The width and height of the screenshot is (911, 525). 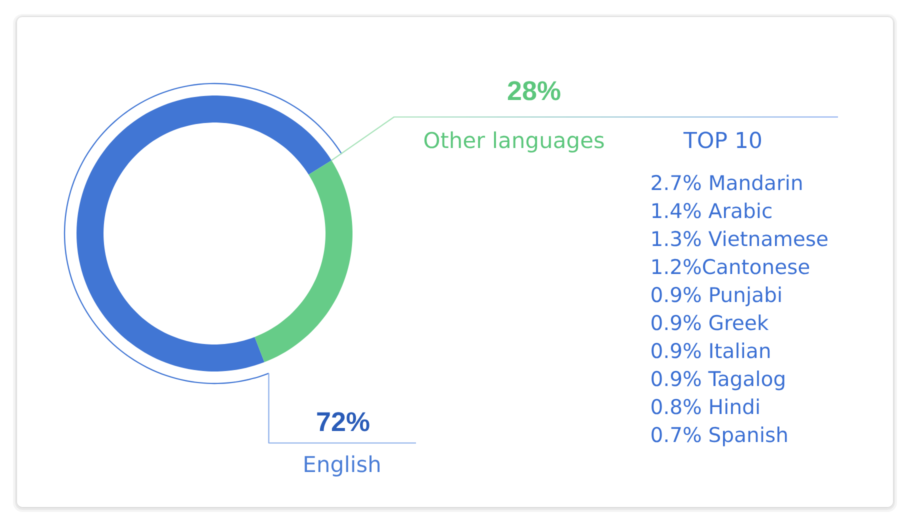 What do you see at coordinates (343, 422) in the screenshot?
I see `data-label: 72%` at bounding box center [343, 422].